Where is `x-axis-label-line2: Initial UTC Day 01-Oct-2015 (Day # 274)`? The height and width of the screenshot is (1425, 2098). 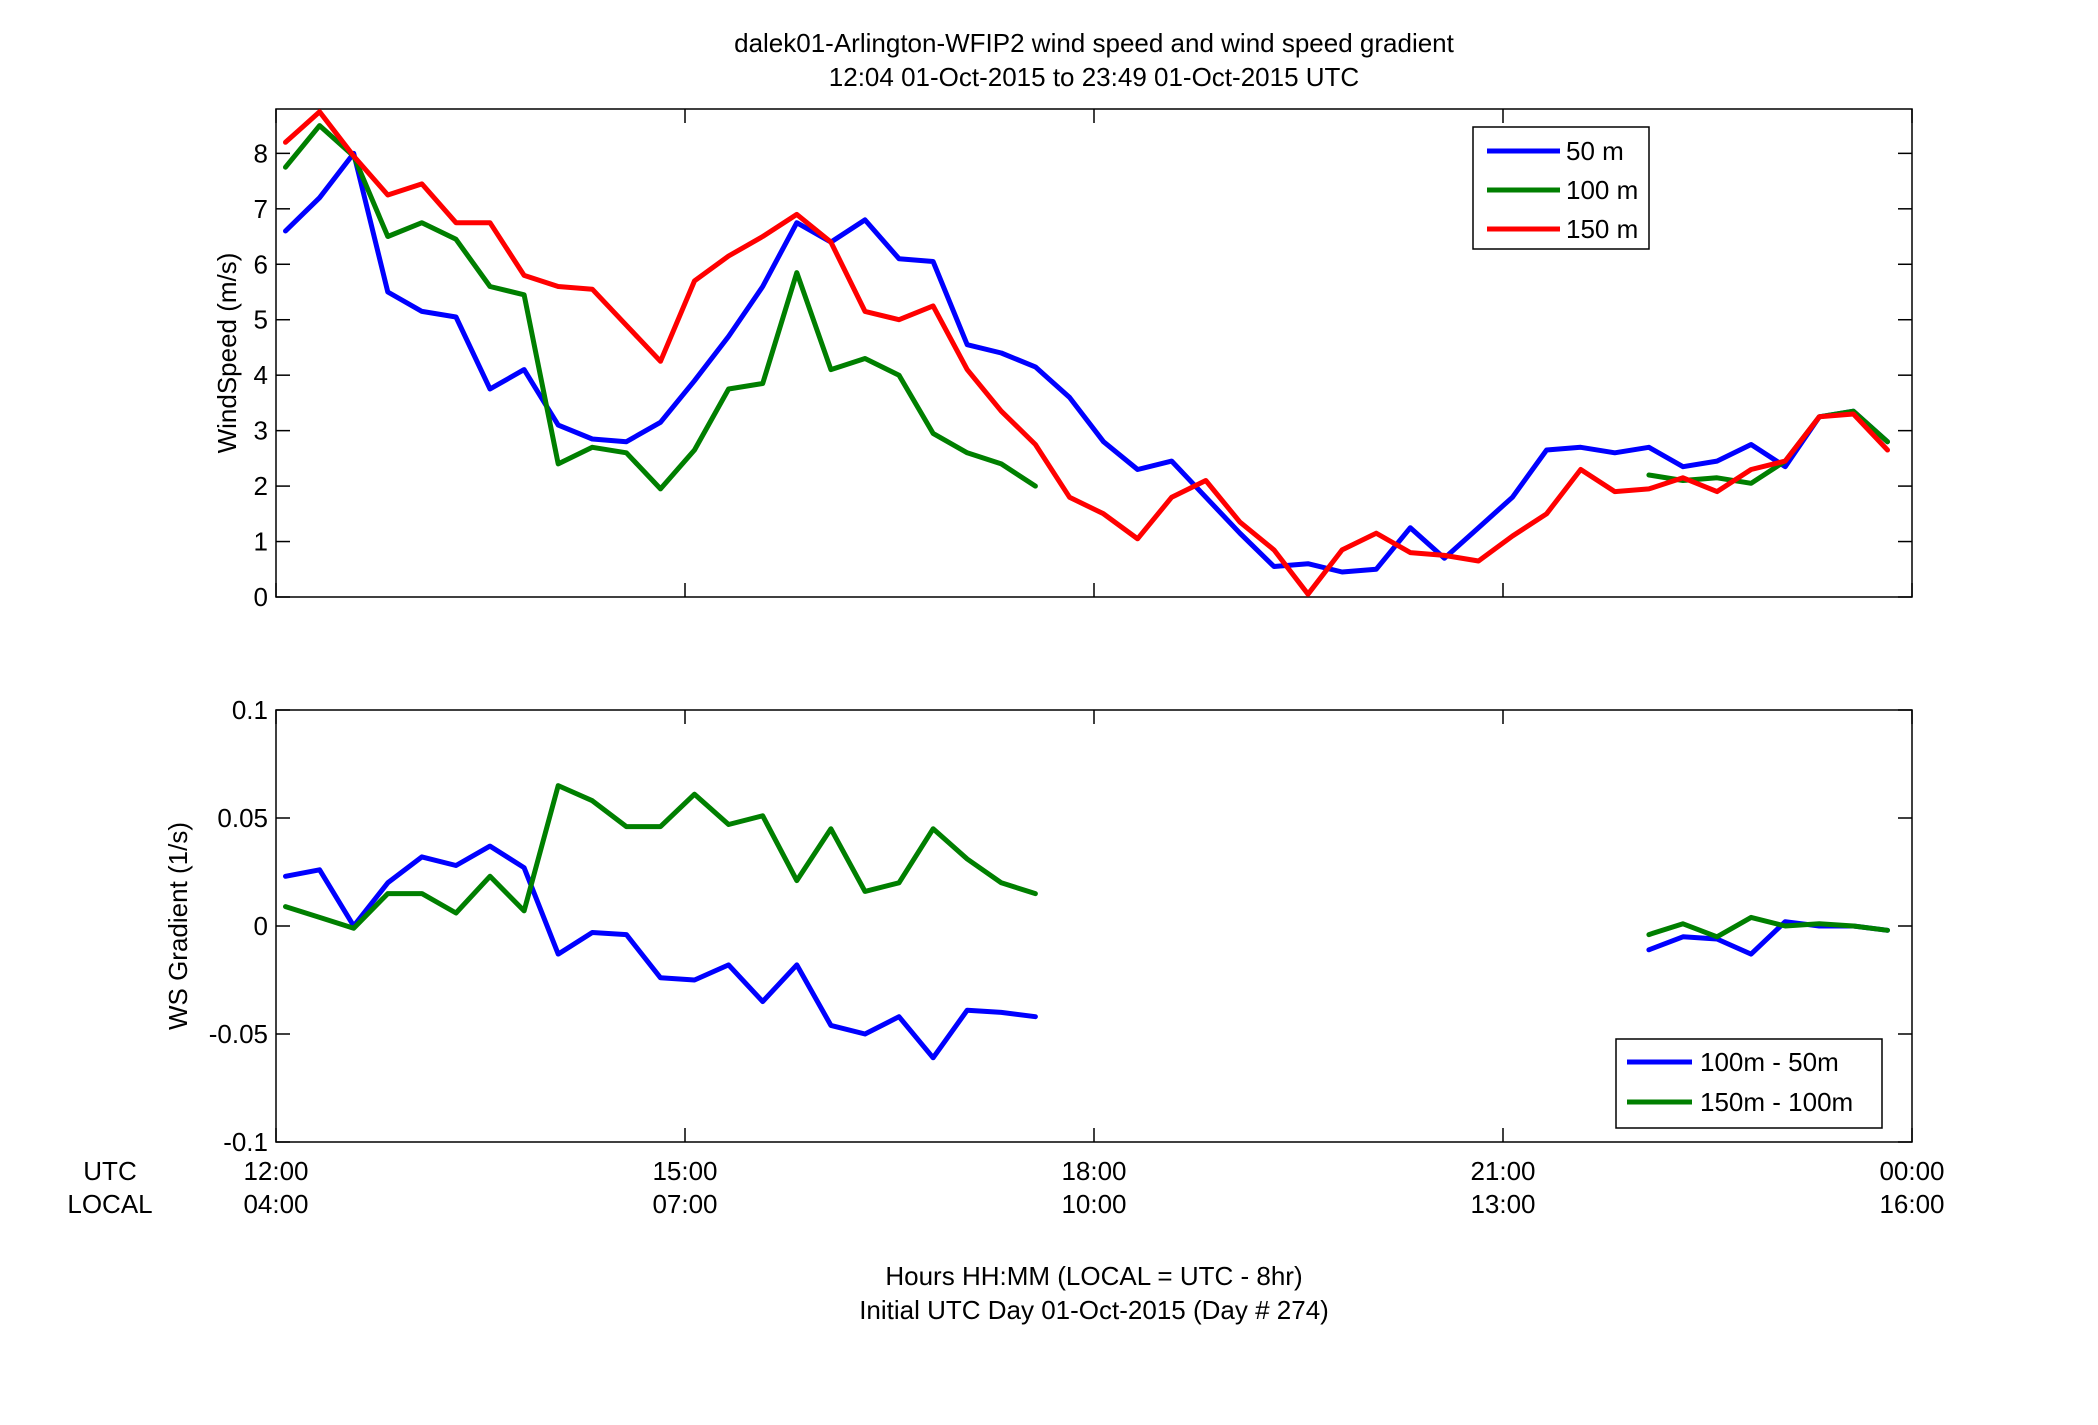 x-axis-label-line2: Initial UTC Day 01-Oct-2015 (Day # 274) is located at coordinates (1094, 1310).